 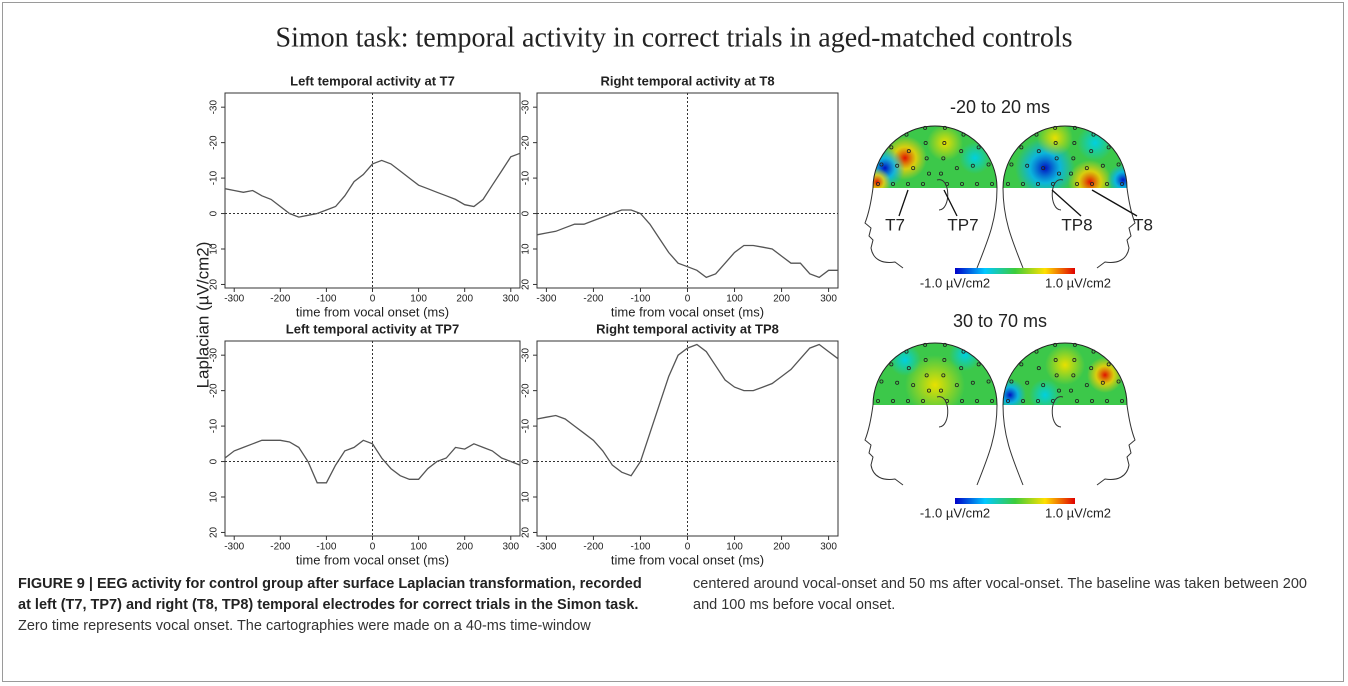 What do you see at coordinates (1116, 445) in the screenshot?
I see `face-outline` at bounding box center [1116, 445].